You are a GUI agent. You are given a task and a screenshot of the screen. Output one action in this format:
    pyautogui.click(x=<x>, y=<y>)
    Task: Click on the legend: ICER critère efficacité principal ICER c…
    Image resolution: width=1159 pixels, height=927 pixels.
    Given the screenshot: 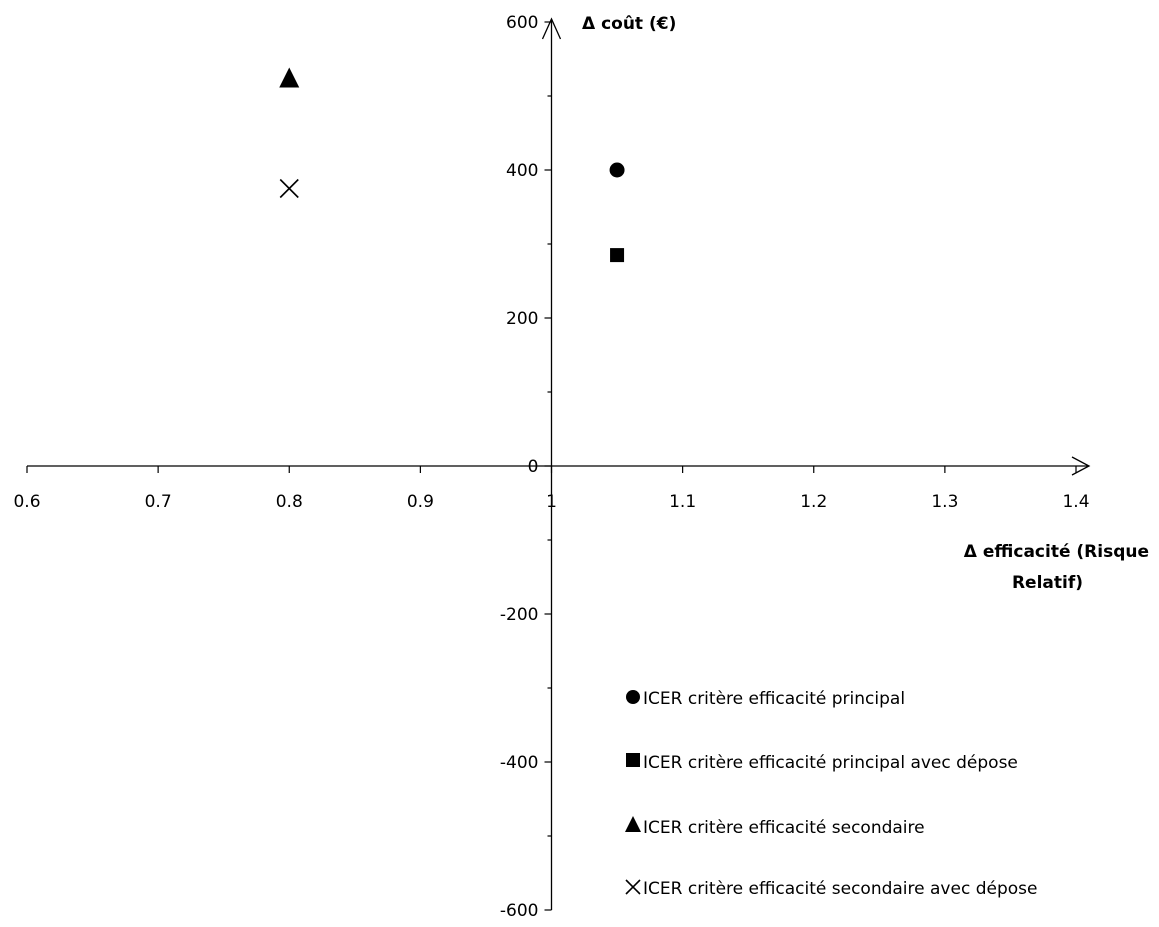 What is the action you would take?
    pyautogui.click(x=831, y=794)
    